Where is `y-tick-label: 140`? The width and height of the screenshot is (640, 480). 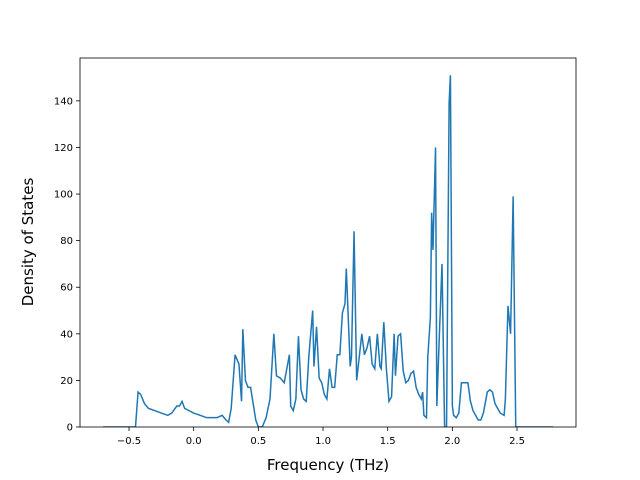
y-tick-label: 140 is located at coordinates (63, 101).